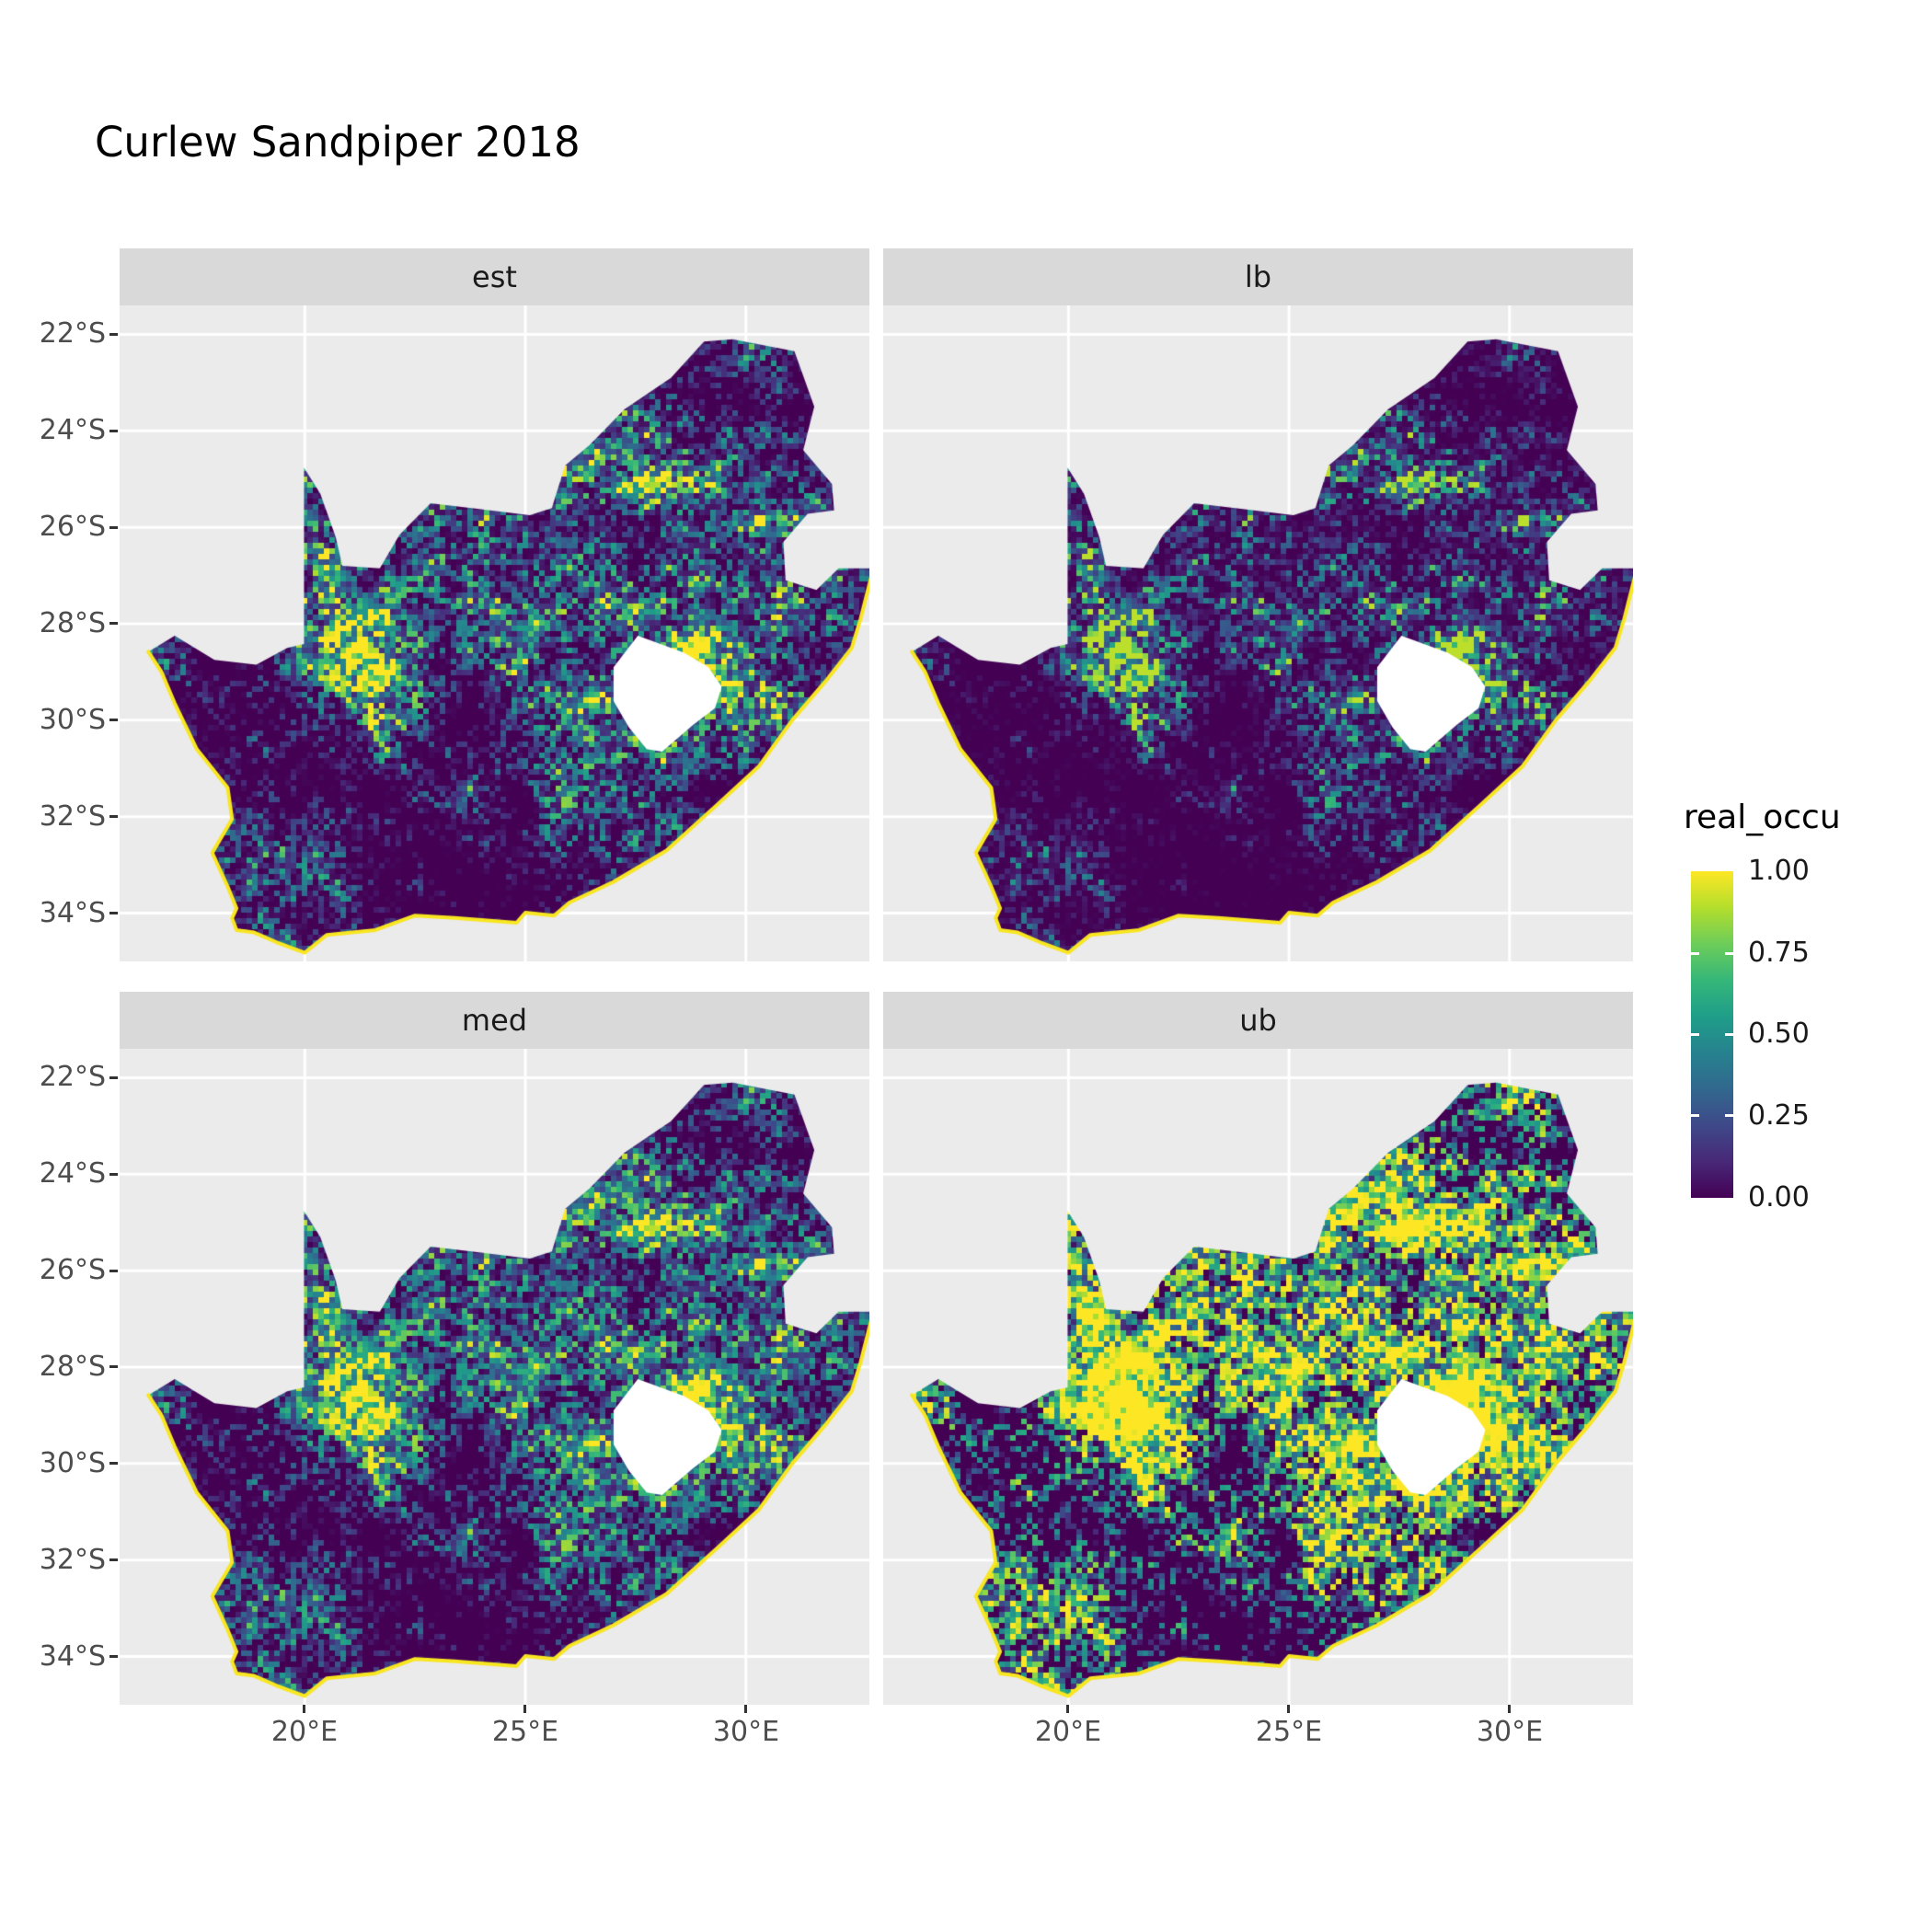 The width and height of the screenshot is (1932, 1932). I want to click on map-canvas-lb, so click(1258, 633).